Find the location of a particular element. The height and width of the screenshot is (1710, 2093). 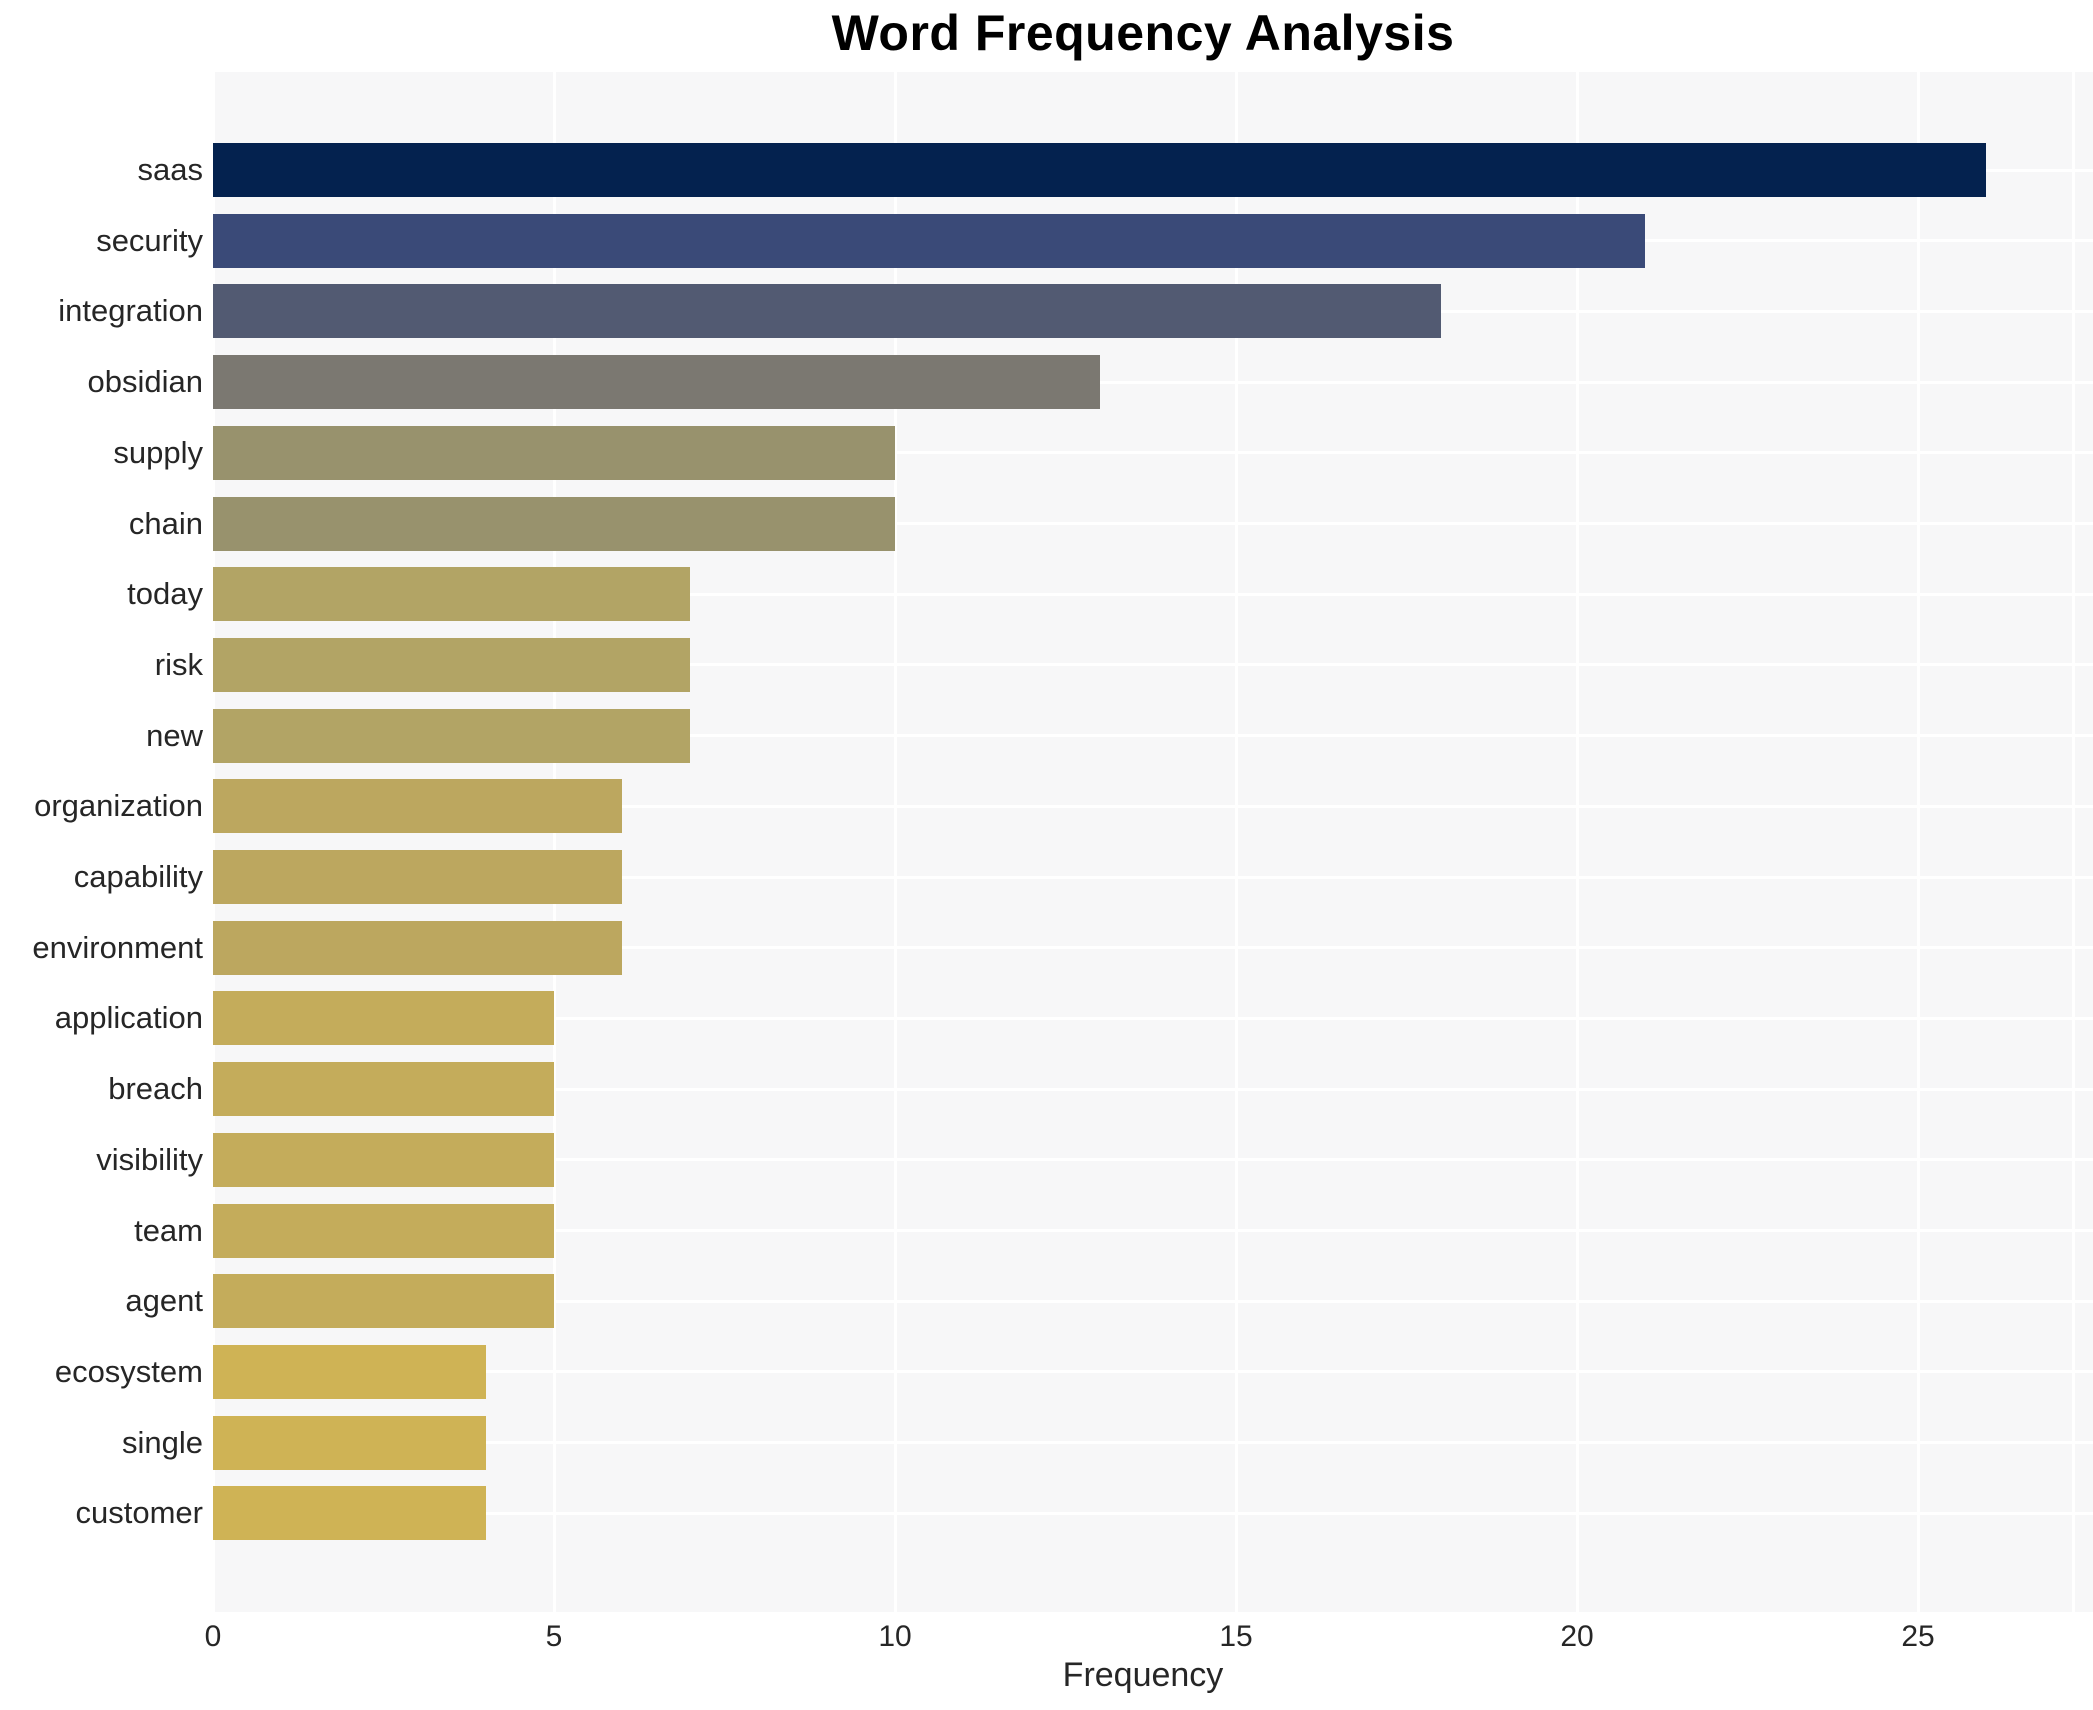

bar-chain is located at coordinates (554, 523).